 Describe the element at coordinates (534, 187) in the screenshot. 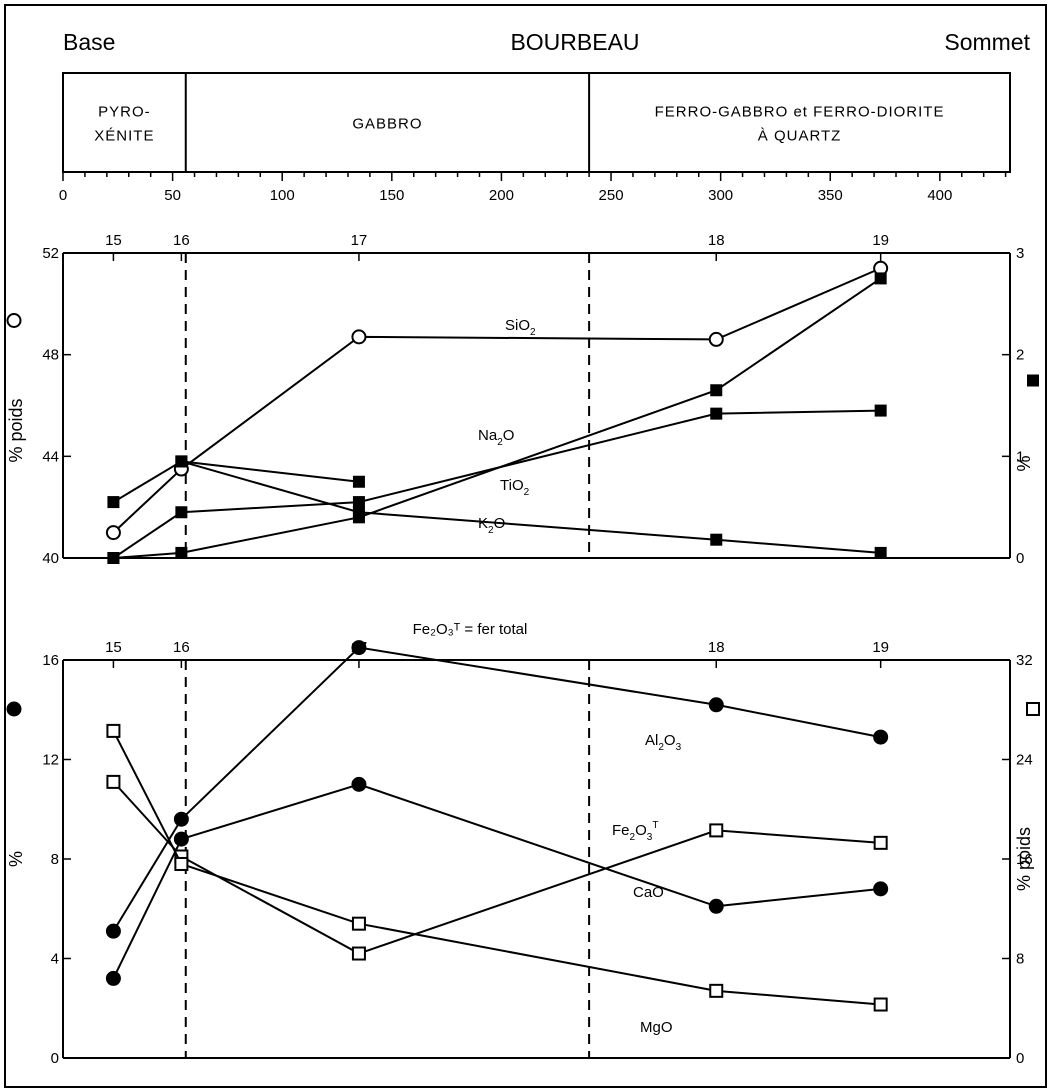

I see `depth-scale: 0 50 100 150 200 250 300 350 400` at that location.